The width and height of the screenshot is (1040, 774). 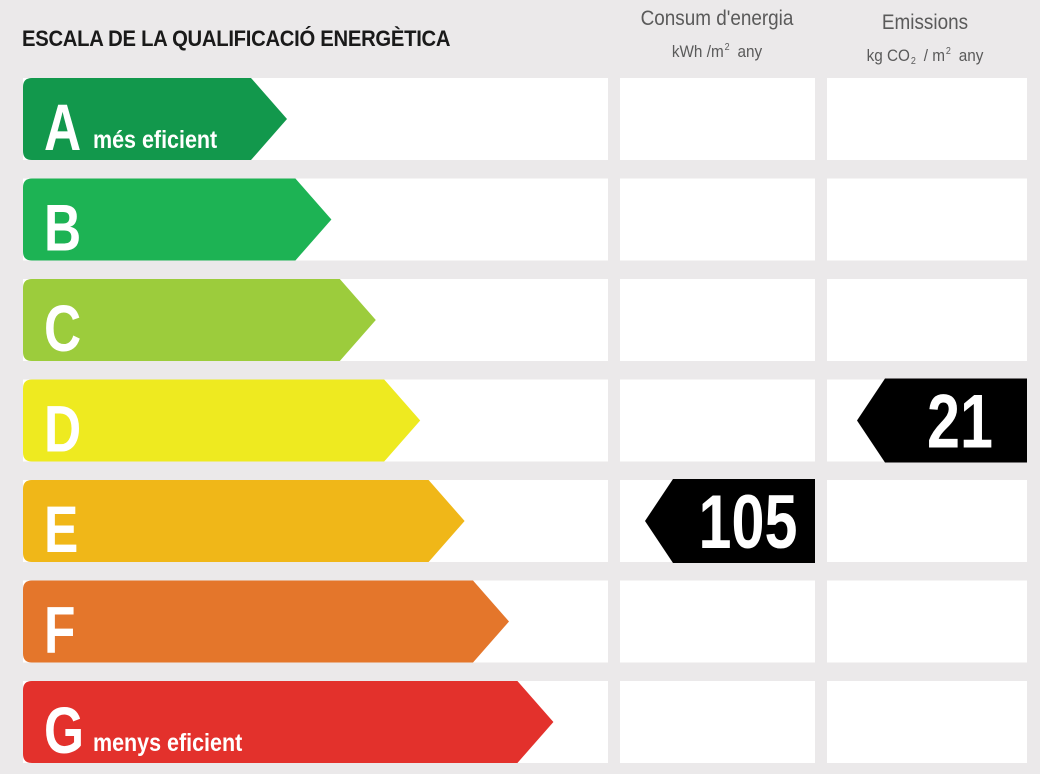 What do you see at coordinates (927, 320) in the screenshot?
I see `emissions-cell-c` at bounding box center [927, 320].